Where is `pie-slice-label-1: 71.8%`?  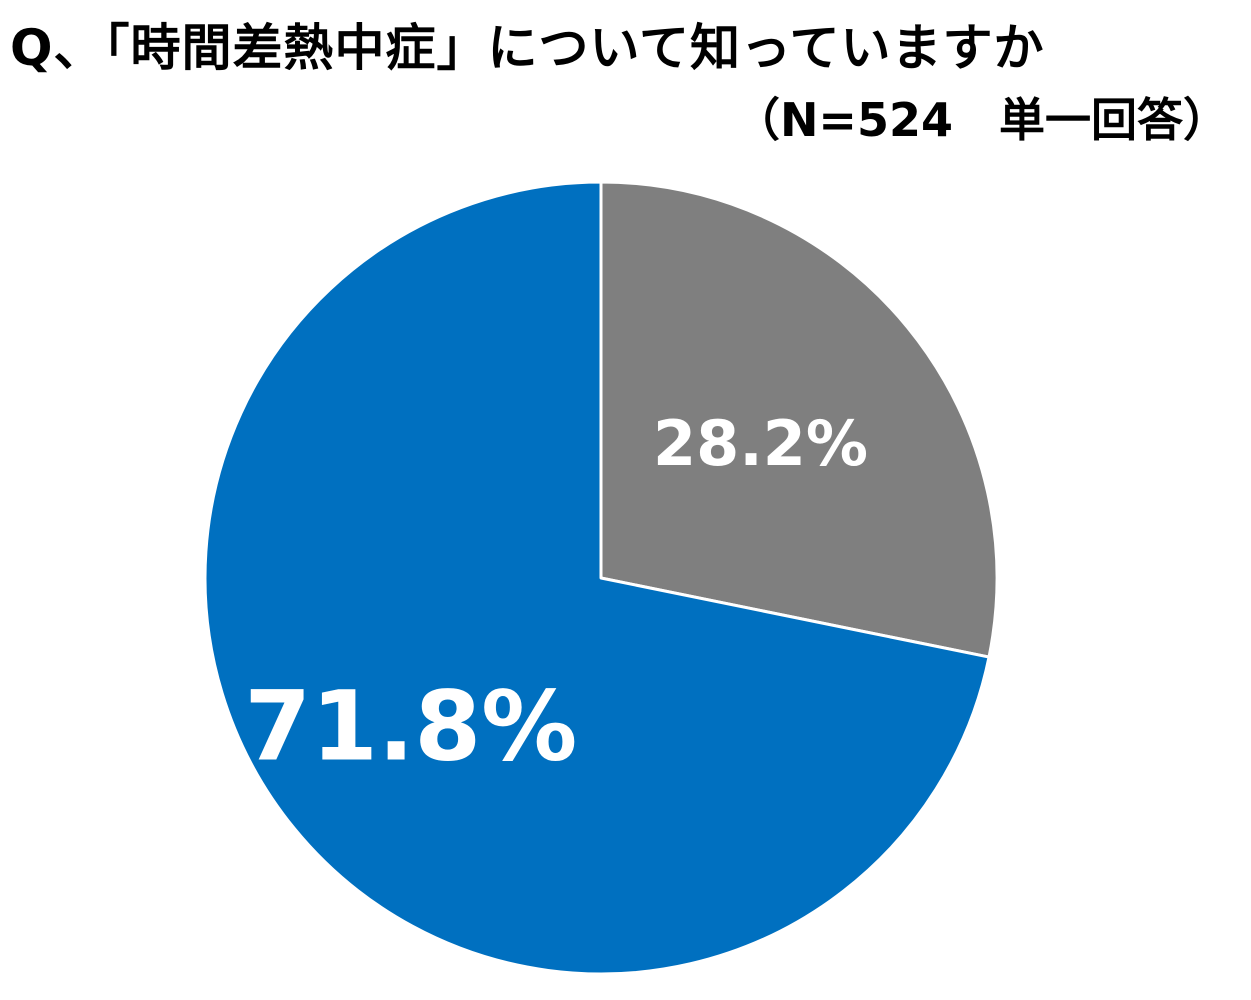
pie-slice-label-1: 71.8% is located at coordinates (410, 727).